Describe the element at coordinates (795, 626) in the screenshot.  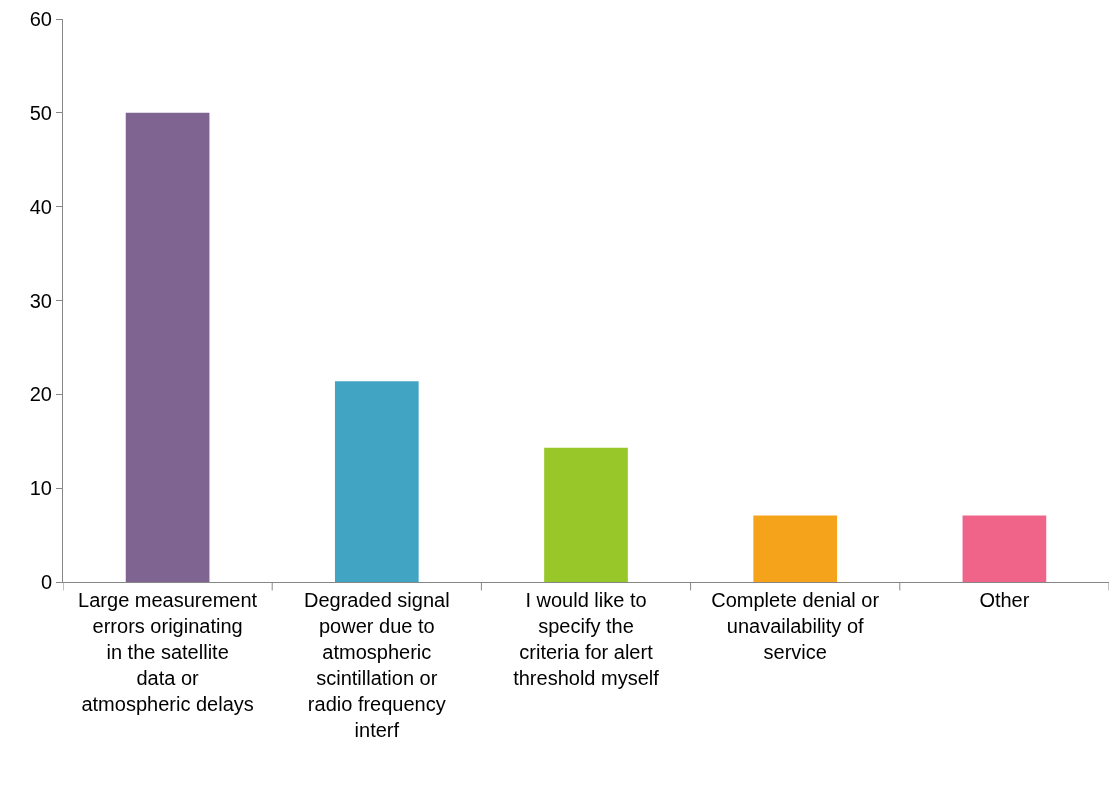
I see `x-tick-label: Complete denial or unavailability of service` at that location.